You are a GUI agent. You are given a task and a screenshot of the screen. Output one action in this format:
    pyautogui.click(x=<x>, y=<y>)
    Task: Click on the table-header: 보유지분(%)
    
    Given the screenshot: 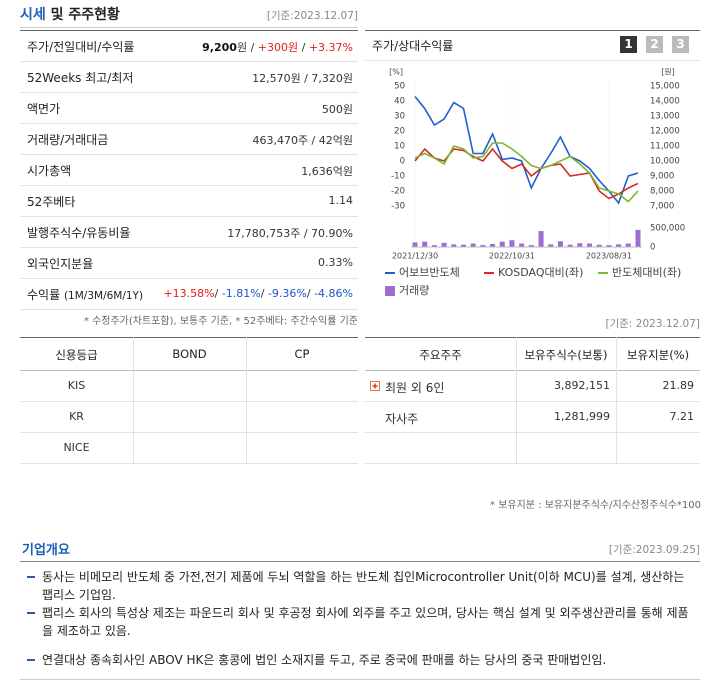 What is the action you would take?
    pyautogui.click(x=658, y=355)
    